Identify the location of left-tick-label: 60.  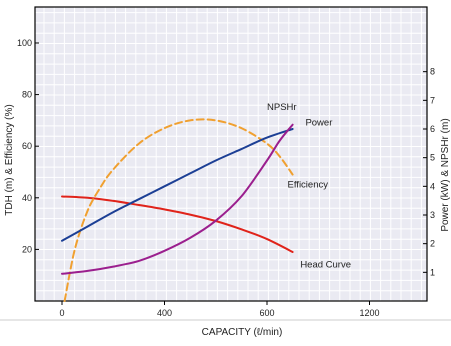
(27, 146).